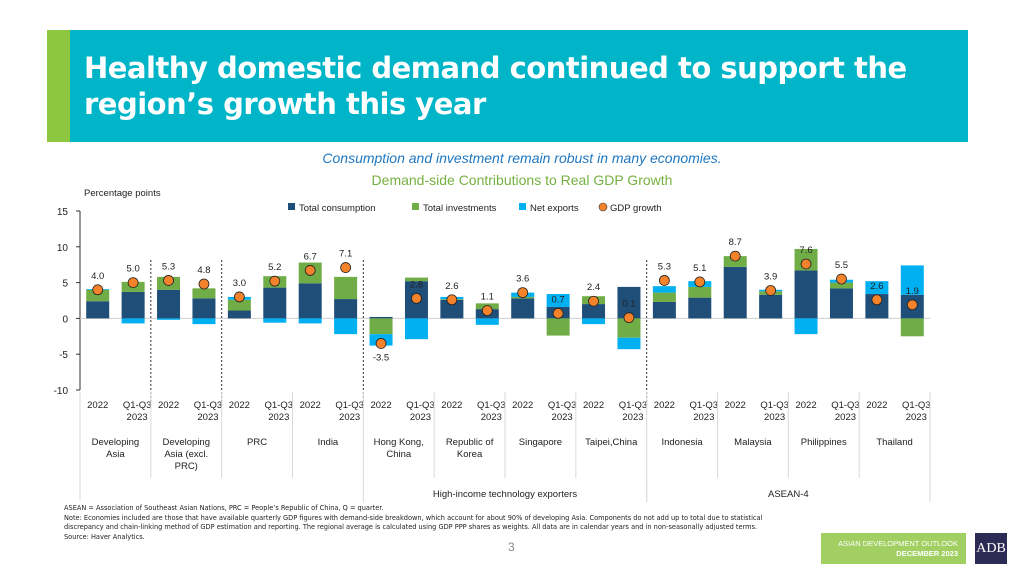 The width and height of the screenshot is (1024, 576). What do you see at coordinates (399, 442) in the screenshot?
I see `economy-label: Hong Kong,` at bounding box center [399, 442].